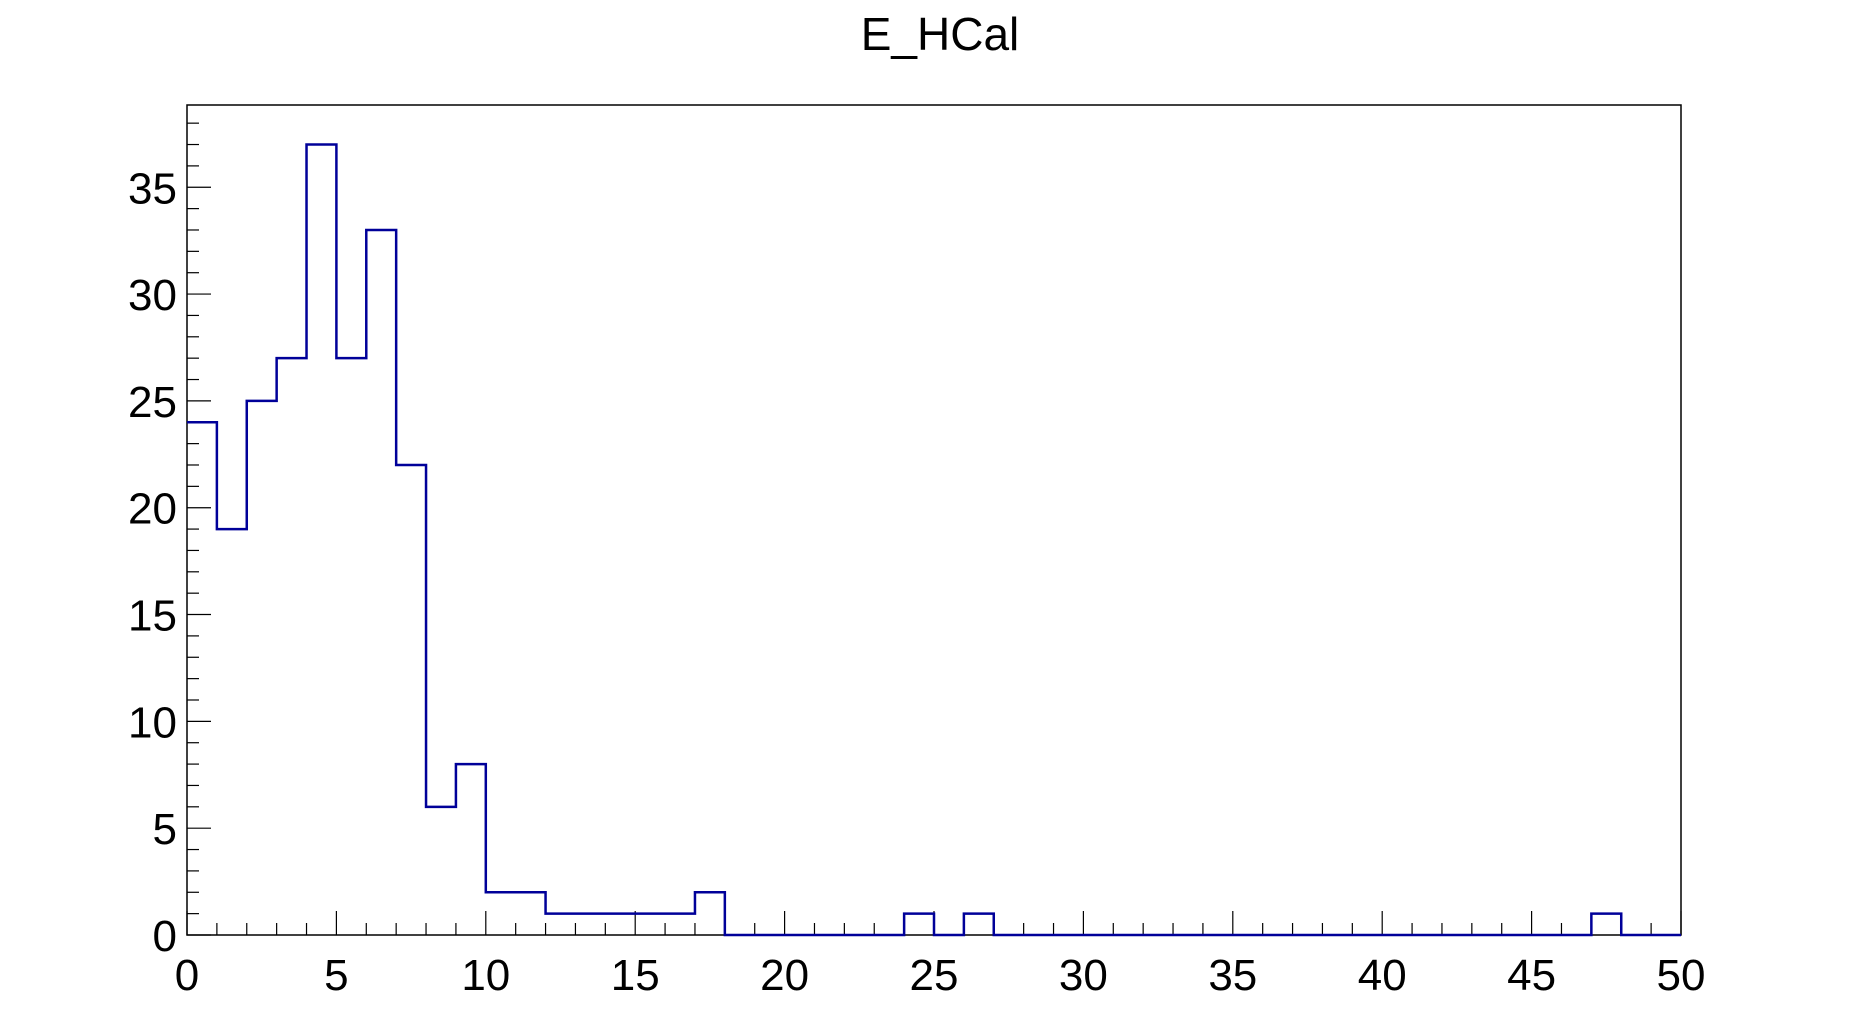 The width and height of the screenshot is (1851, 1030). What do you see at coordinates (165, 829) in the screenshot?
I see `y-tick-label: 5` at bounding box center [165, 829].